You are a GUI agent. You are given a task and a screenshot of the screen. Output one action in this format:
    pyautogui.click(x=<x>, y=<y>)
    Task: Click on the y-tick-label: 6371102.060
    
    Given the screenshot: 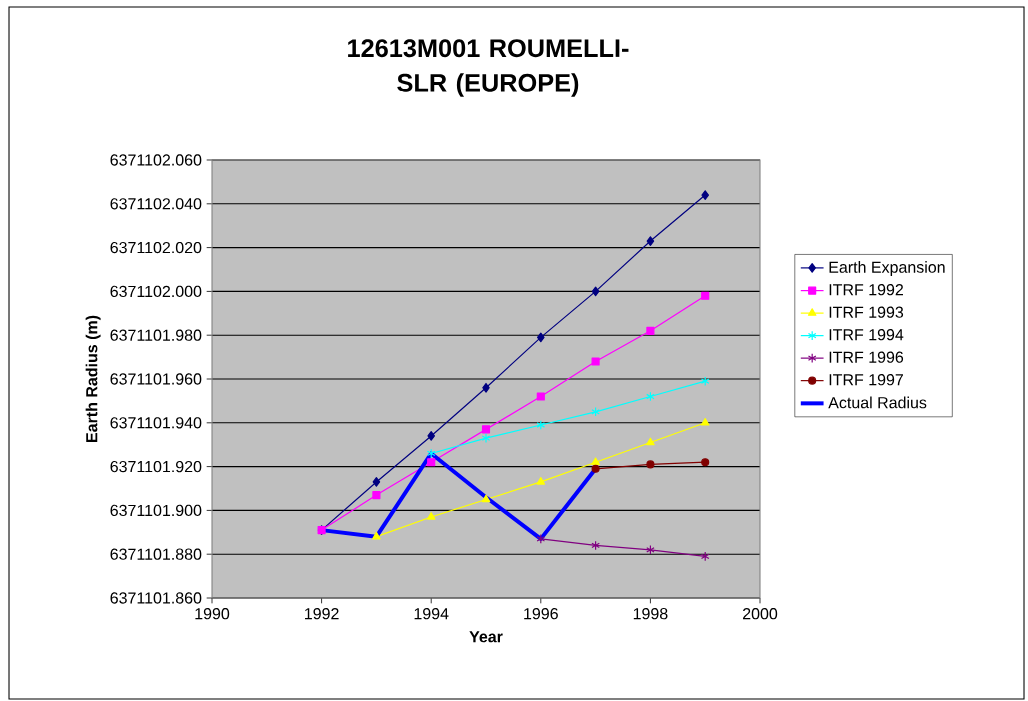 What is the action you would take?
    pyautogui.click(x=156, y=160)
    